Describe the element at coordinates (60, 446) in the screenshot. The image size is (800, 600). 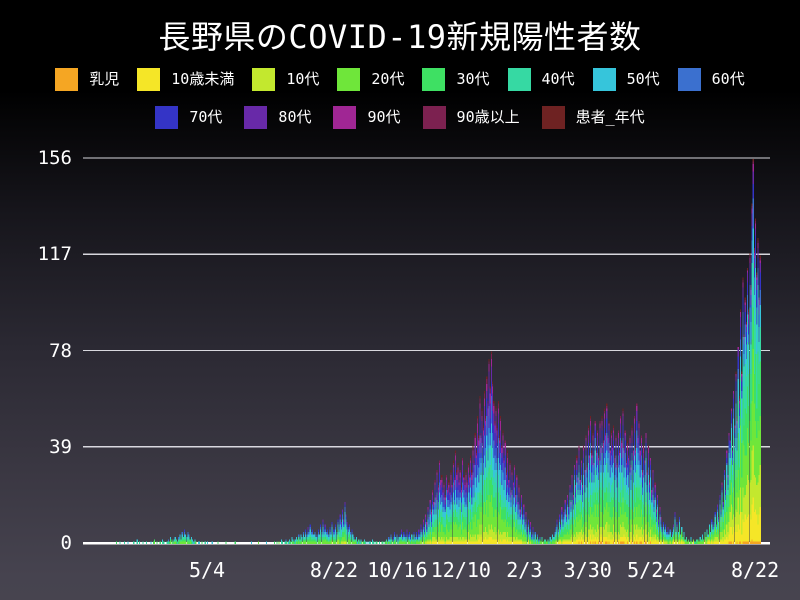
I see `y-axis-tick-label: 39` at that location.